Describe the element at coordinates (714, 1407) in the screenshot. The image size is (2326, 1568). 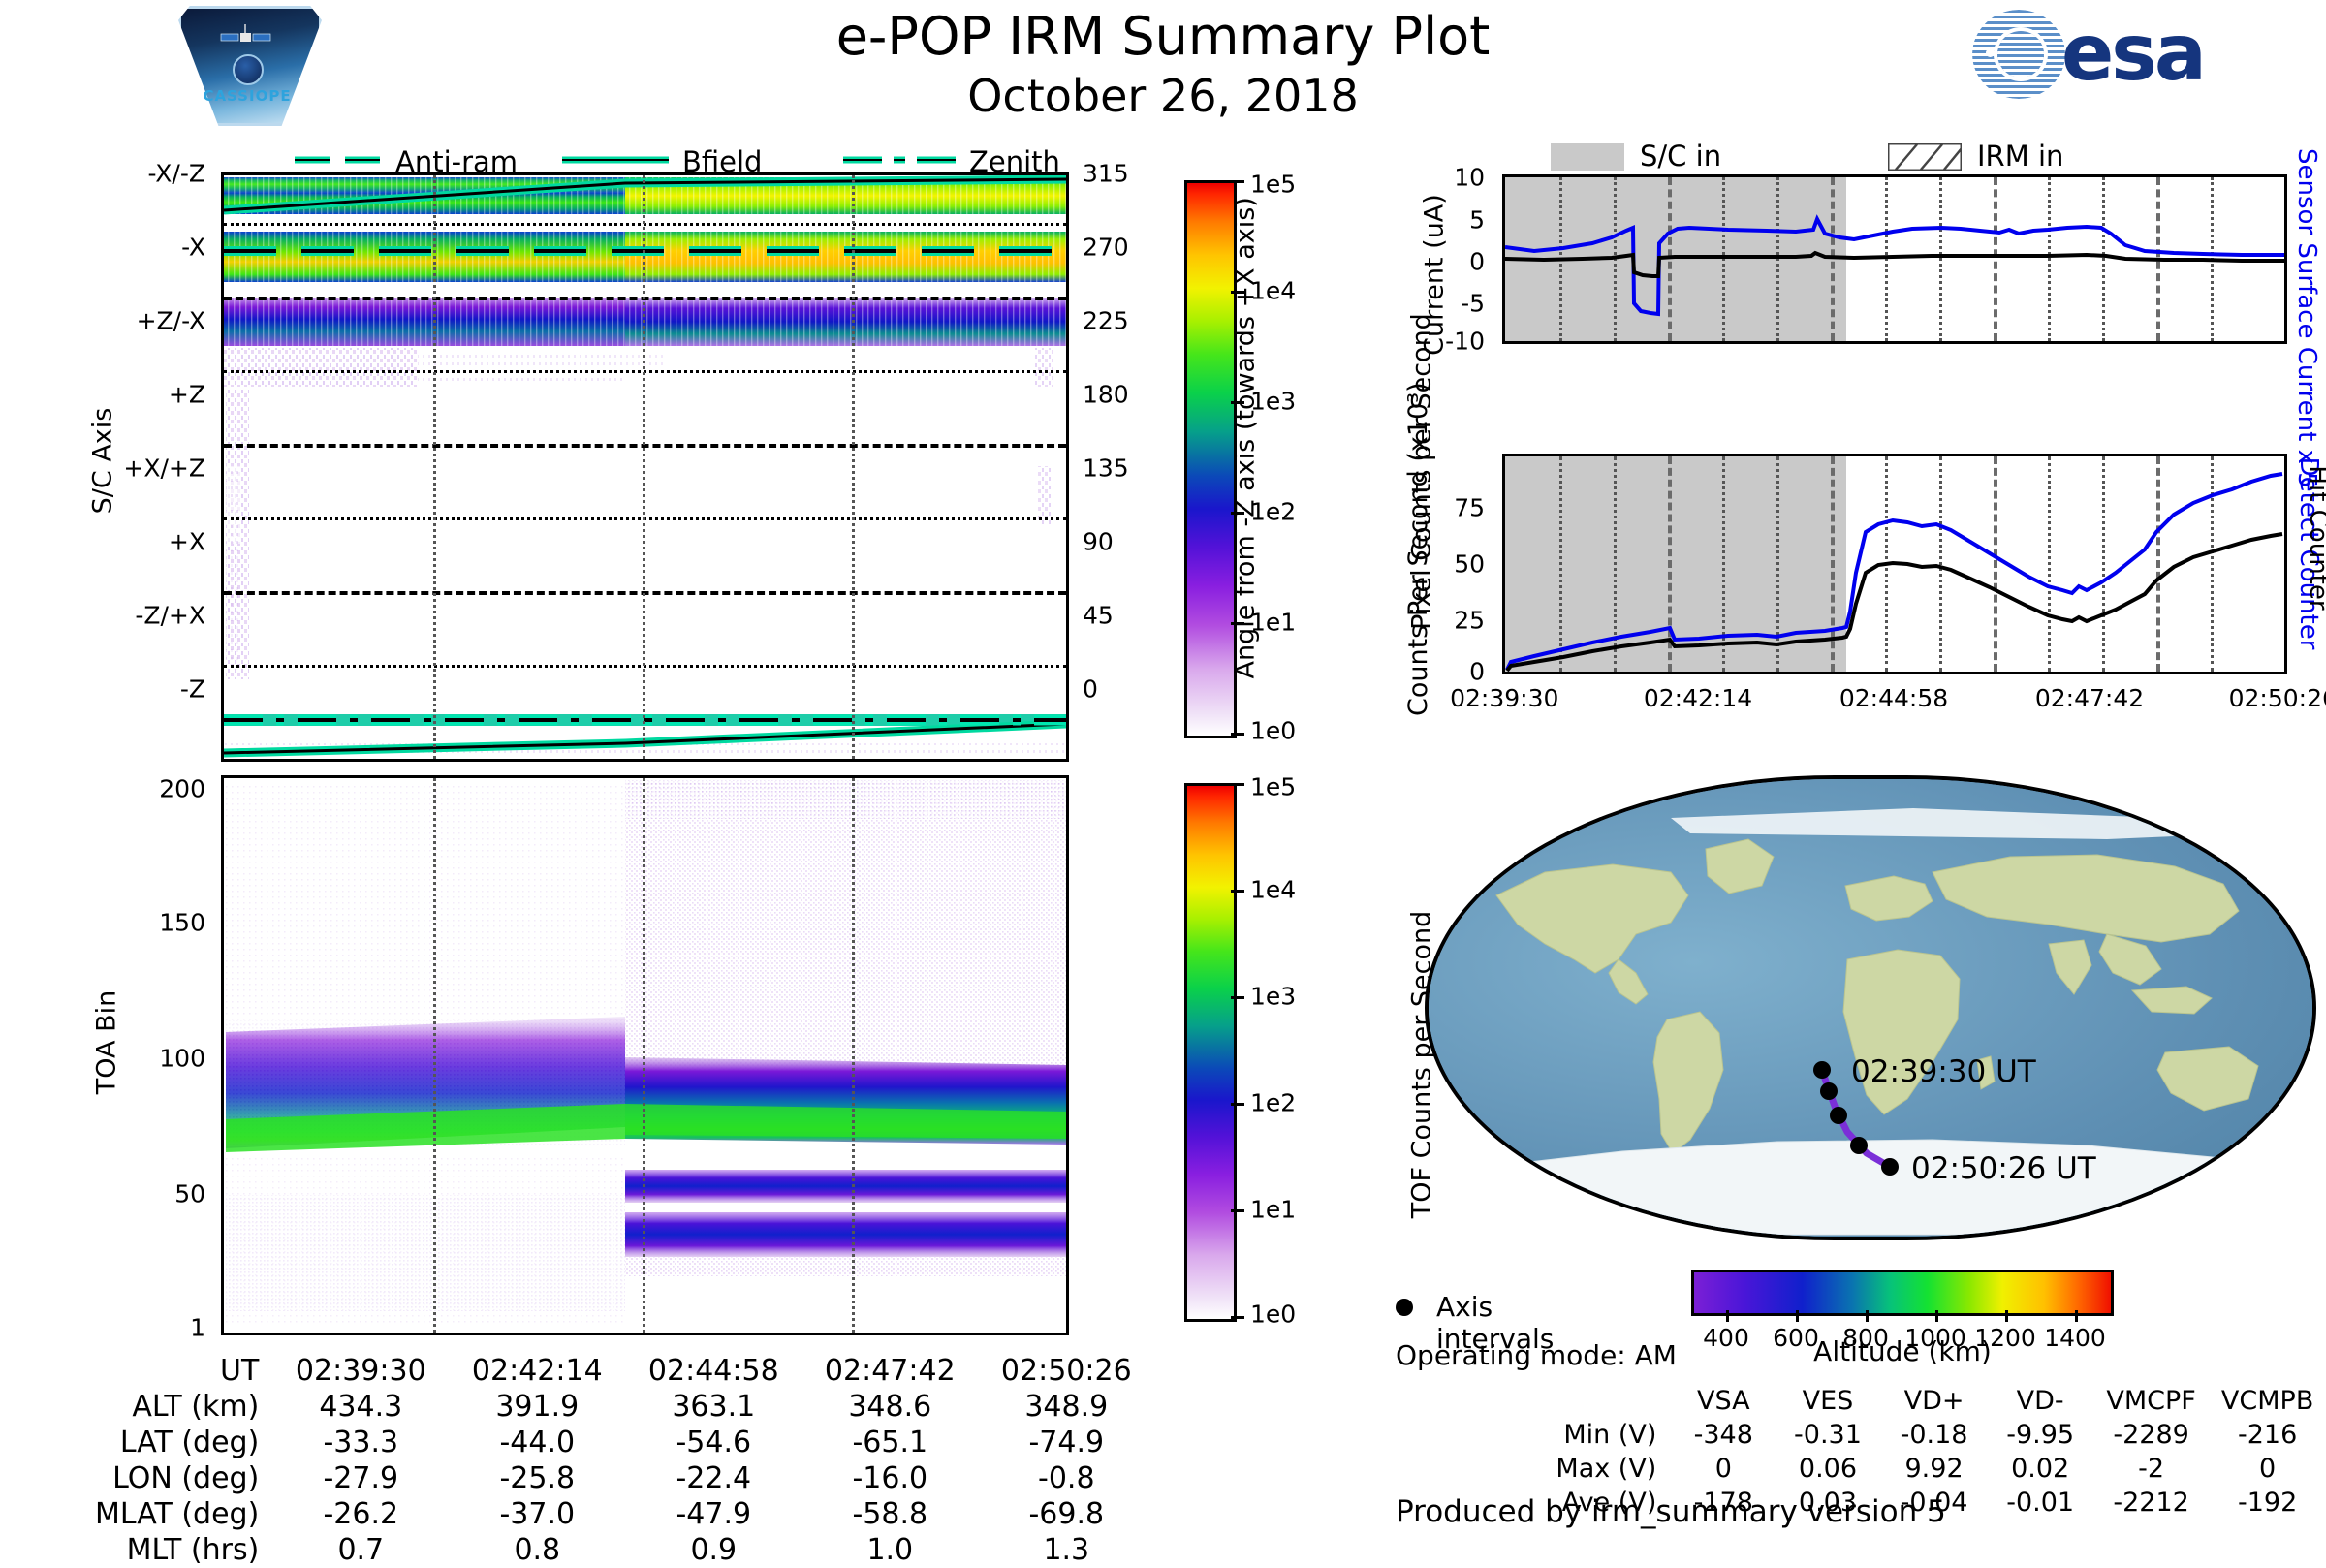
I see `cell: 363.1` at that location.